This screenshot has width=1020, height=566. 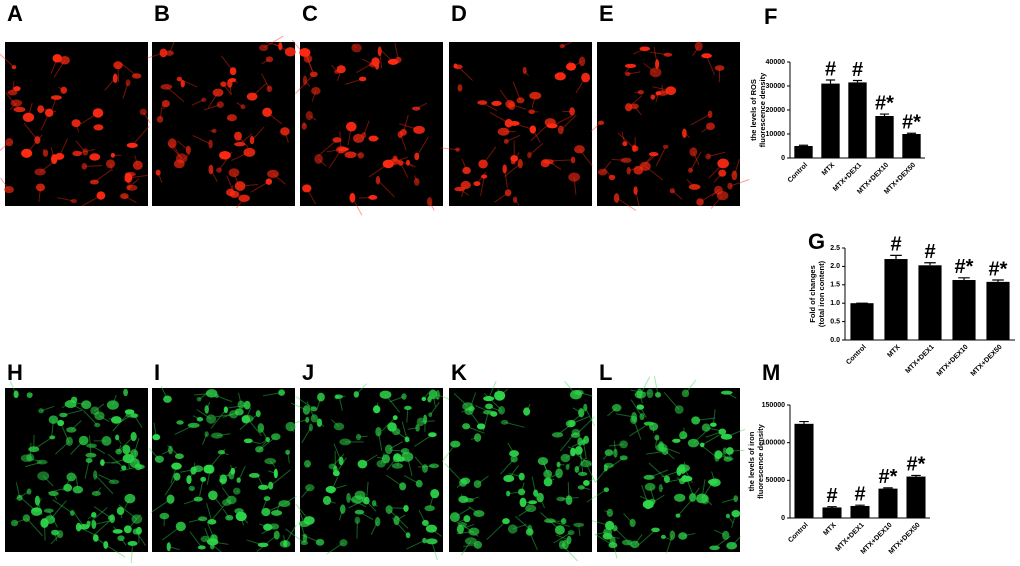 I want to click on x-tick-label: MTX+DEX10, so click(x=953, y=361).